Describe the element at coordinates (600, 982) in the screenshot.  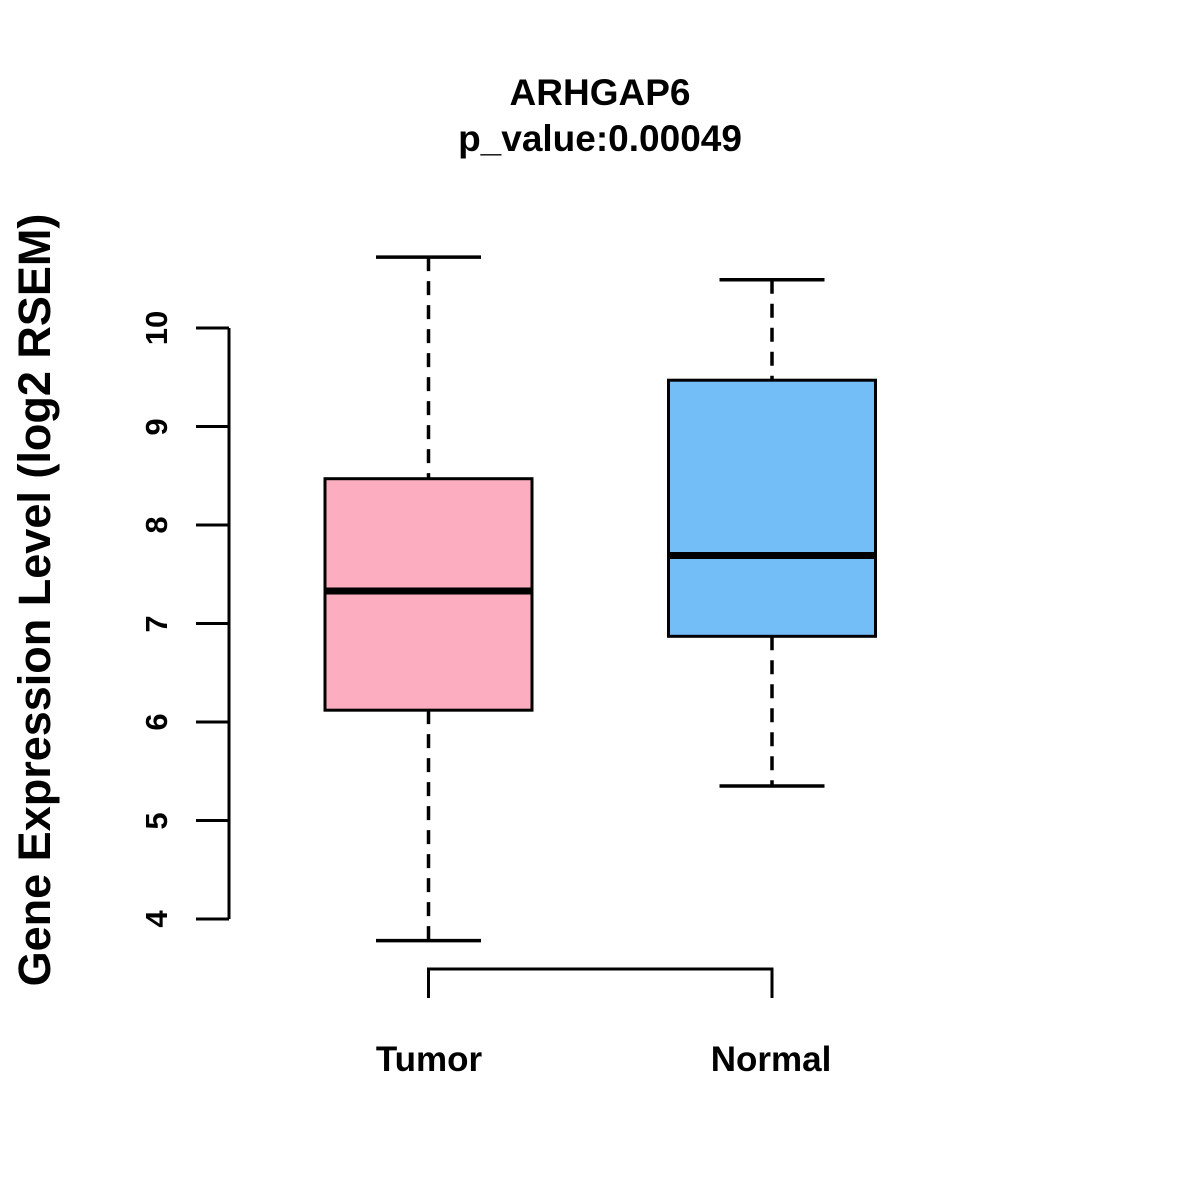
I see `x-axis-bracket` at that location.